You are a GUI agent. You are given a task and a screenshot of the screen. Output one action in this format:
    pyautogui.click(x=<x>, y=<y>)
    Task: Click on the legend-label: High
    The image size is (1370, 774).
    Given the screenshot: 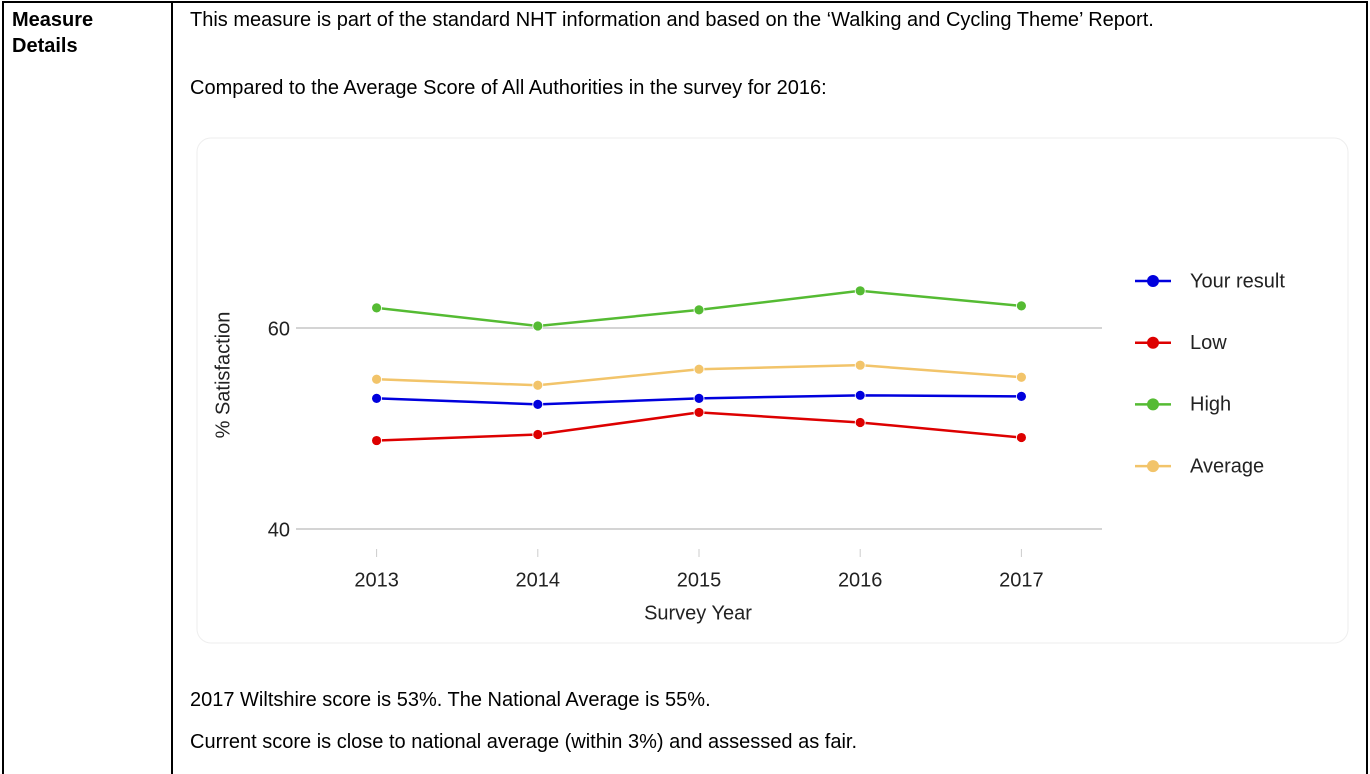 What is the action you would take?
    pyautogui.click(x=1210, y=405)
    